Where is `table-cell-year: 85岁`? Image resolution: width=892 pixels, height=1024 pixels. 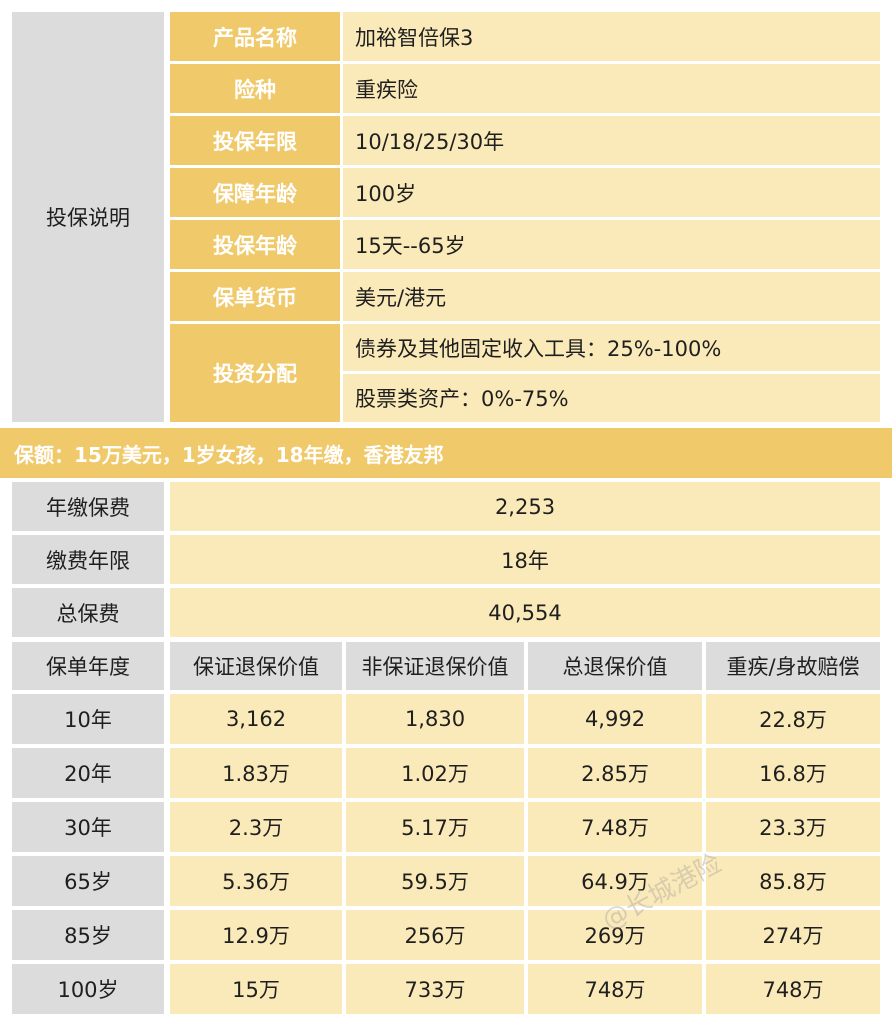
table-cell-year: 85岁 is located at coordinates (88, 935).